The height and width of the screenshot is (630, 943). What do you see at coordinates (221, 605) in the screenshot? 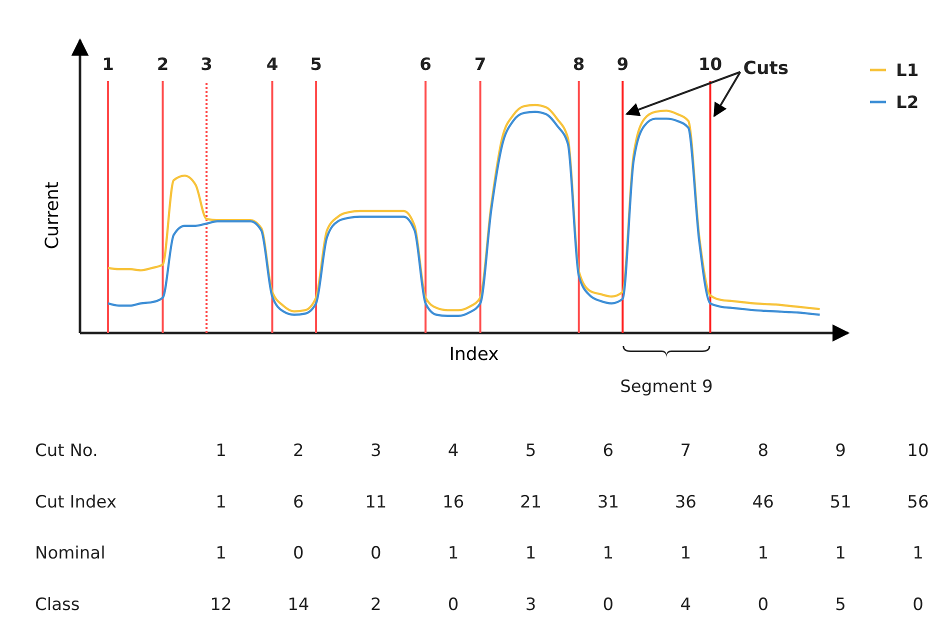
I see `data-label: 12` at bounding box center [221, 605].